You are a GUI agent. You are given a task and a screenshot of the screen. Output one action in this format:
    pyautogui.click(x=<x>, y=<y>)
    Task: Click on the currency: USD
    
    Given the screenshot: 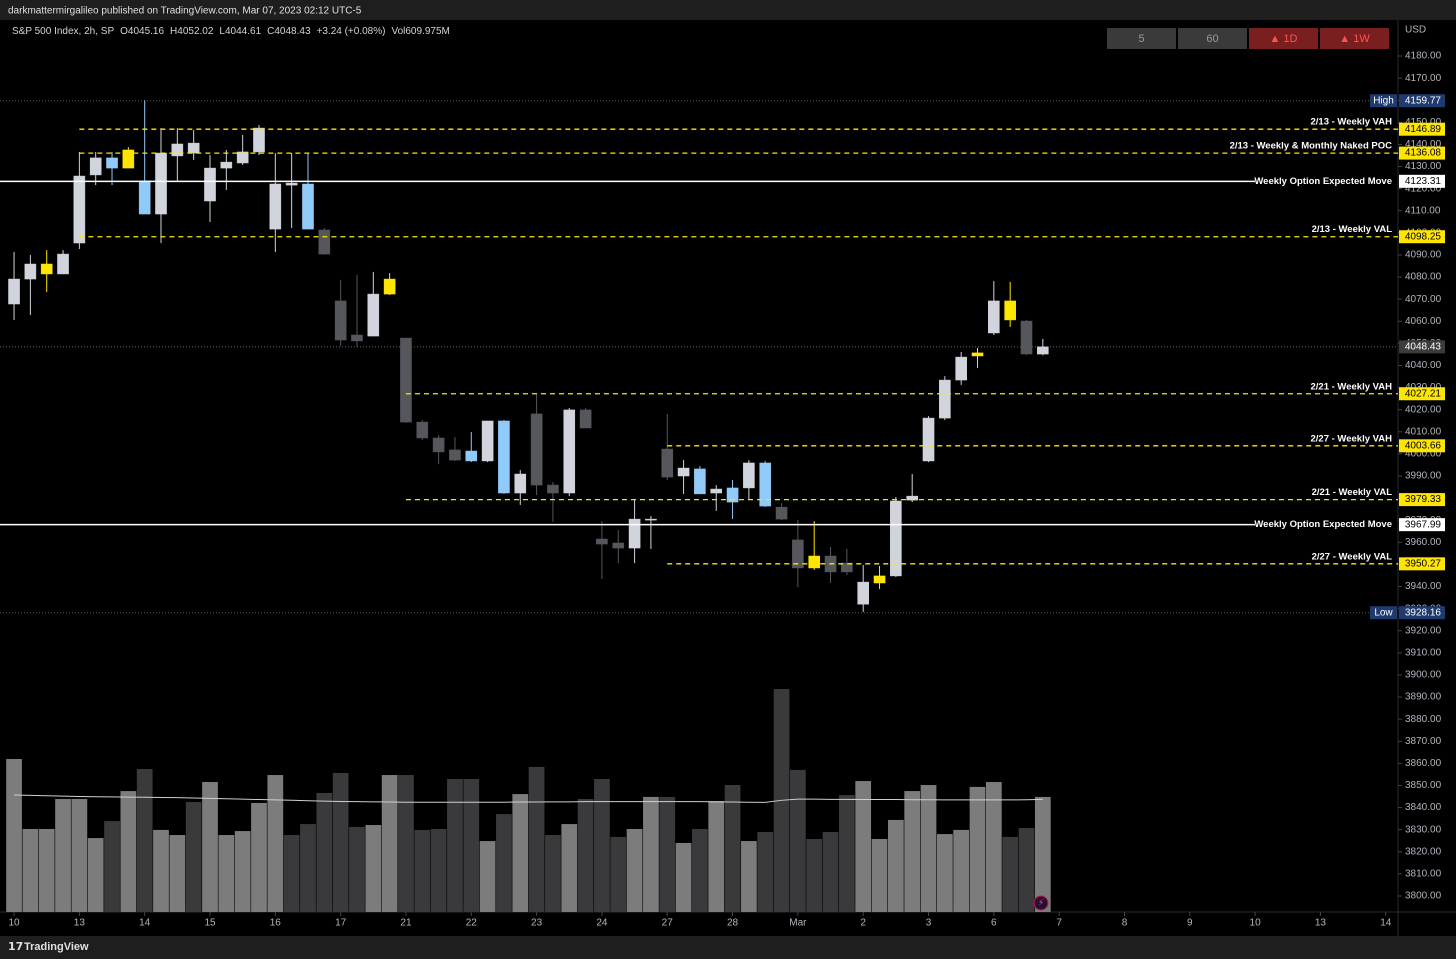 What is the action you would take?
    pyautogui.click(x=1415, y=30)
    